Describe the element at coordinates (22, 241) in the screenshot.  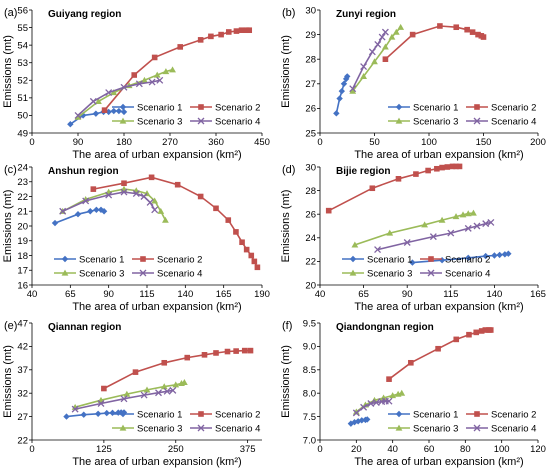
I see `y-tick-label: 19` at that location.